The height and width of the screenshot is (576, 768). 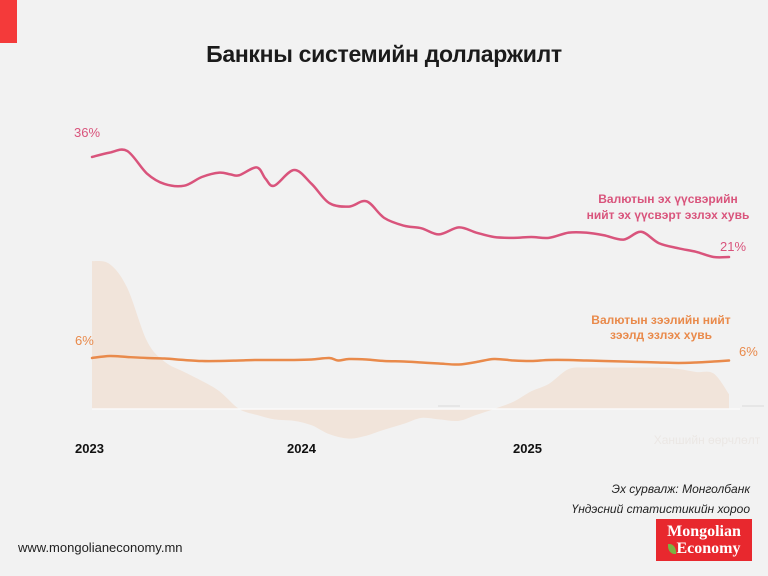 What do you see at coordinates (8, 21) in the screenshot?
I see `corner-accent` at bounding box center [8, 21].